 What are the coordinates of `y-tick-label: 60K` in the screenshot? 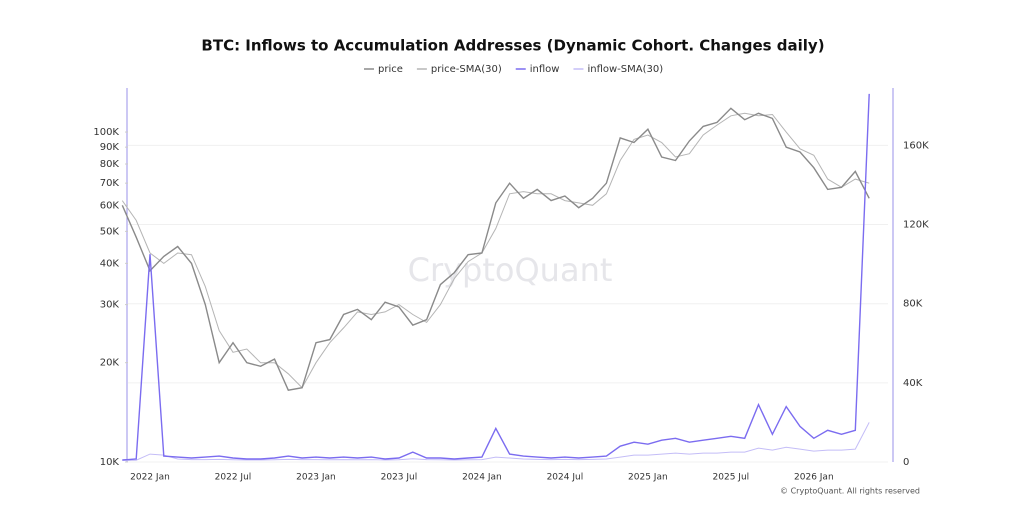 It's located at (110, 205).